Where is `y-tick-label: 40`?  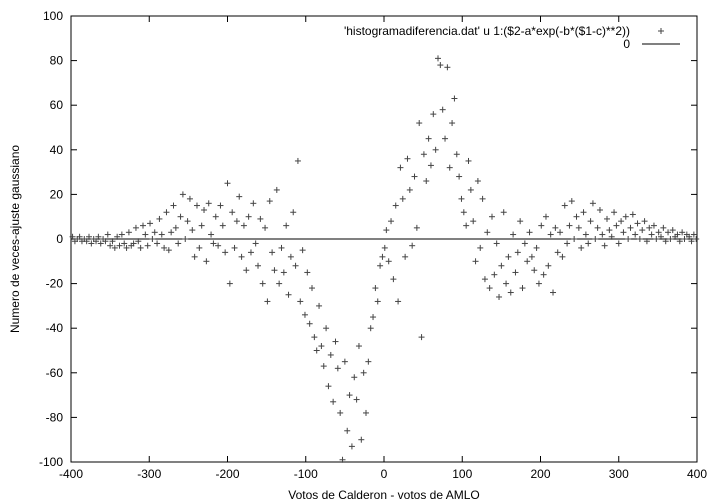 y-tick-label: 40 is located at coordinates (57, 150).